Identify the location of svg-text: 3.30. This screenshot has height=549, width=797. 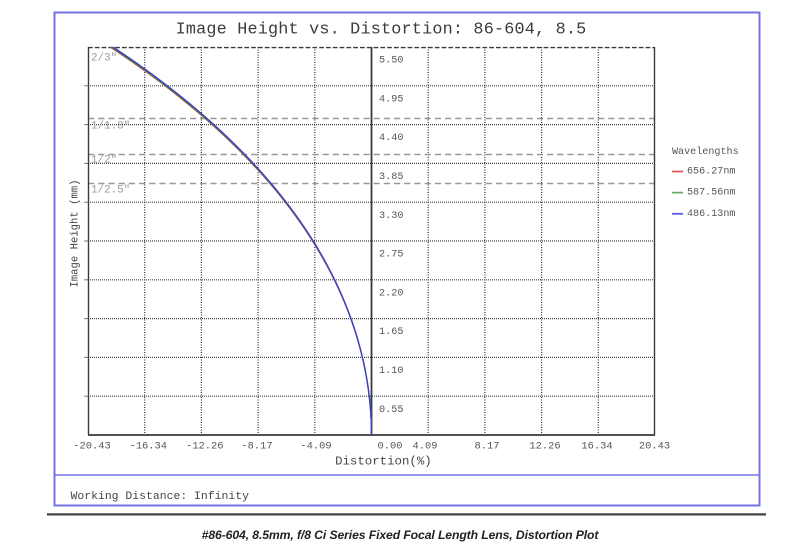
(391, 216).